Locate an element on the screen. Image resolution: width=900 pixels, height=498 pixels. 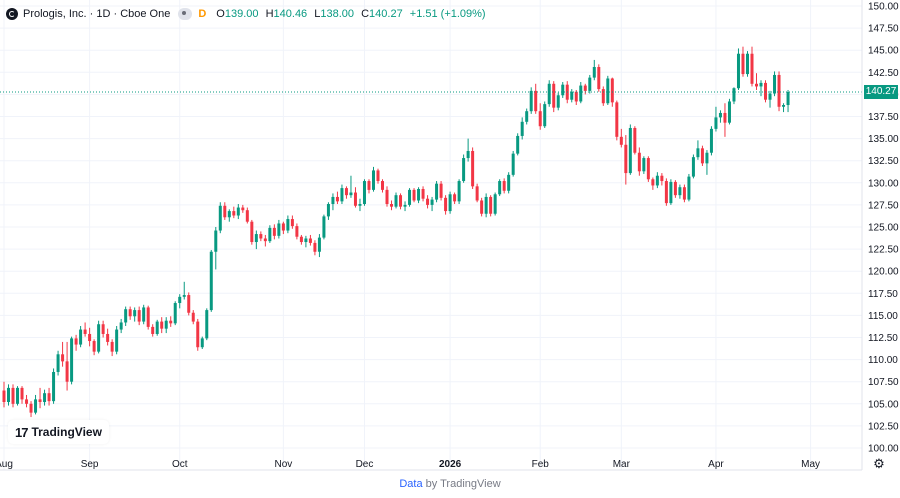
time-tick-label: Aug is located at coordinates (6, 464).